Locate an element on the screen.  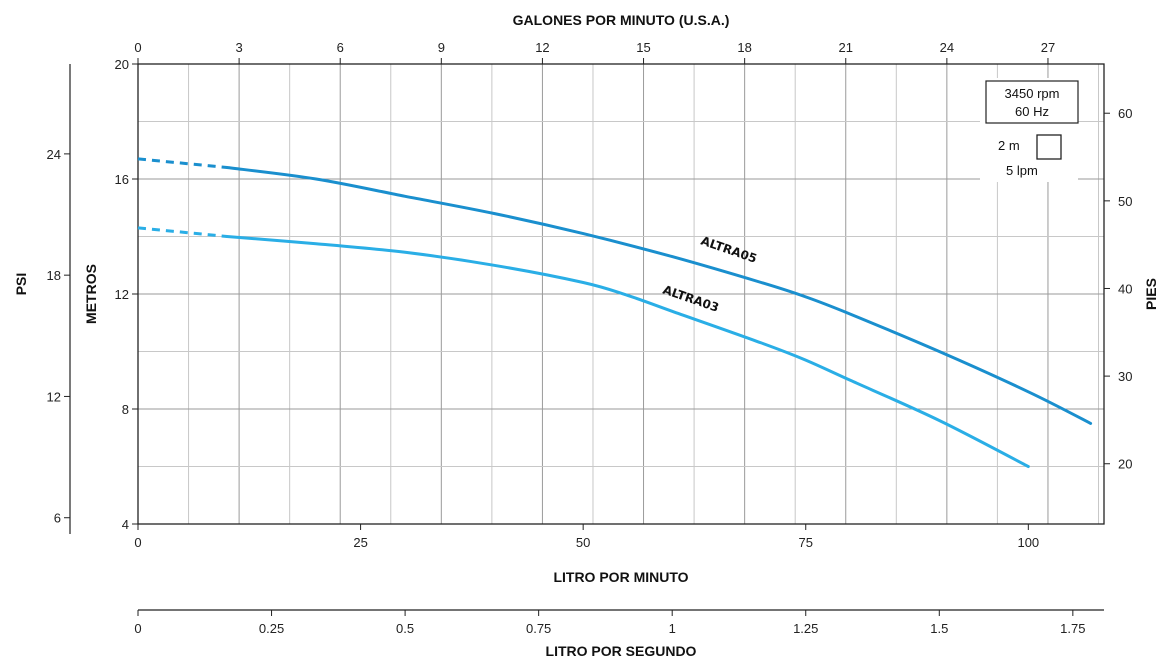
top-tick-label: 12 is located at coordinates (542, 47).